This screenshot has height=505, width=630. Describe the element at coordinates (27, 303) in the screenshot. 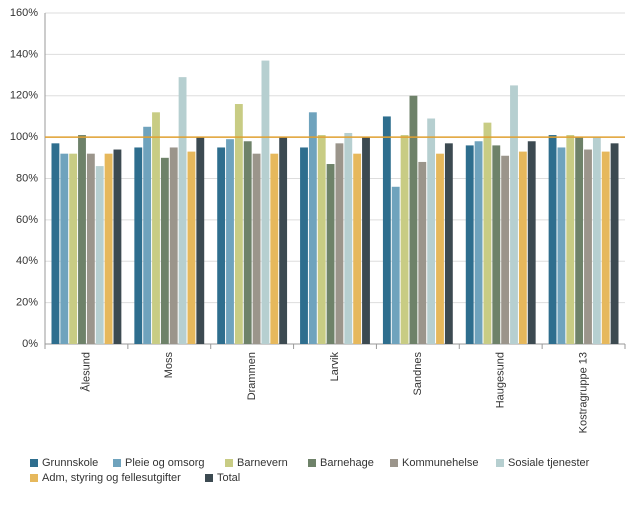

I see `y-tick-label: 20%` at that location.